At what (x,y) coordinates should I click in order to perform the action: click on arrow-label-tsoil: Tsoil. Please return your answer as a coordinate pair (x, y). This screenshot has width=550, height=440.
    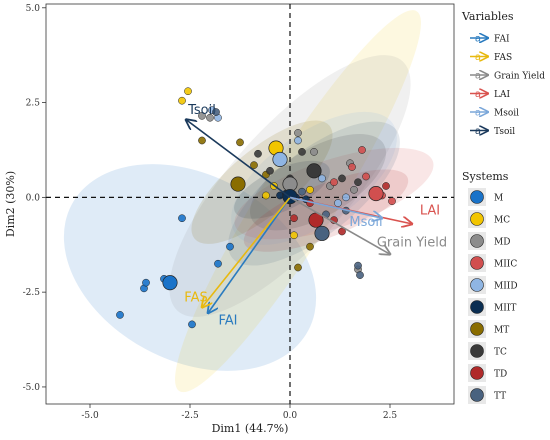
    Looking at the image, I should click on (201, 110).